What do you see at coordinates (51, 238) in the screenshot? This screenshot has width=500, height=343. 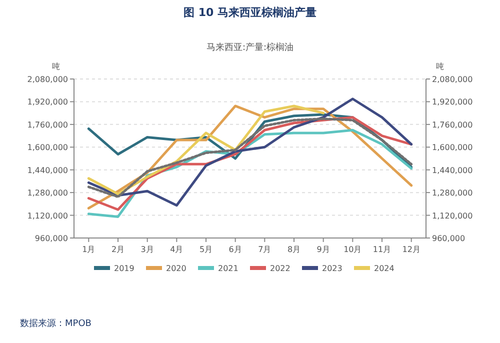 I see `y-tick-label: 960,000` at bounding box center [51, 238].